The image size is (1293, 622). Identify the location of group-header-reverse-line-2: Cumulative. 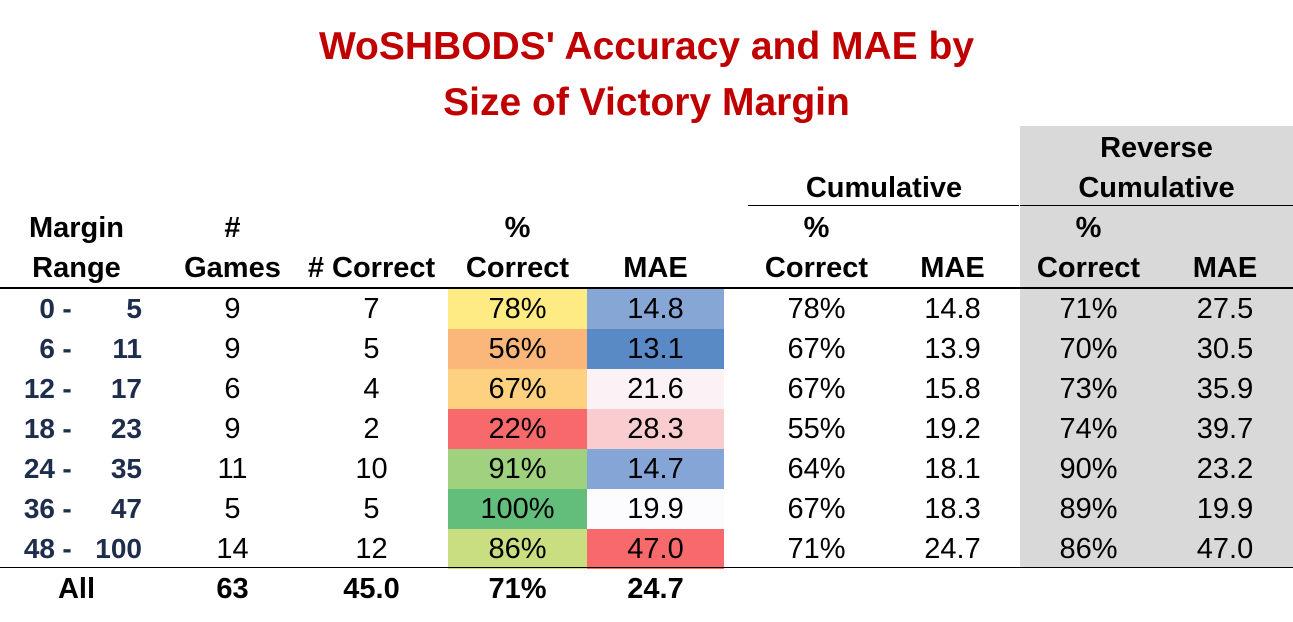
(1156, 188).